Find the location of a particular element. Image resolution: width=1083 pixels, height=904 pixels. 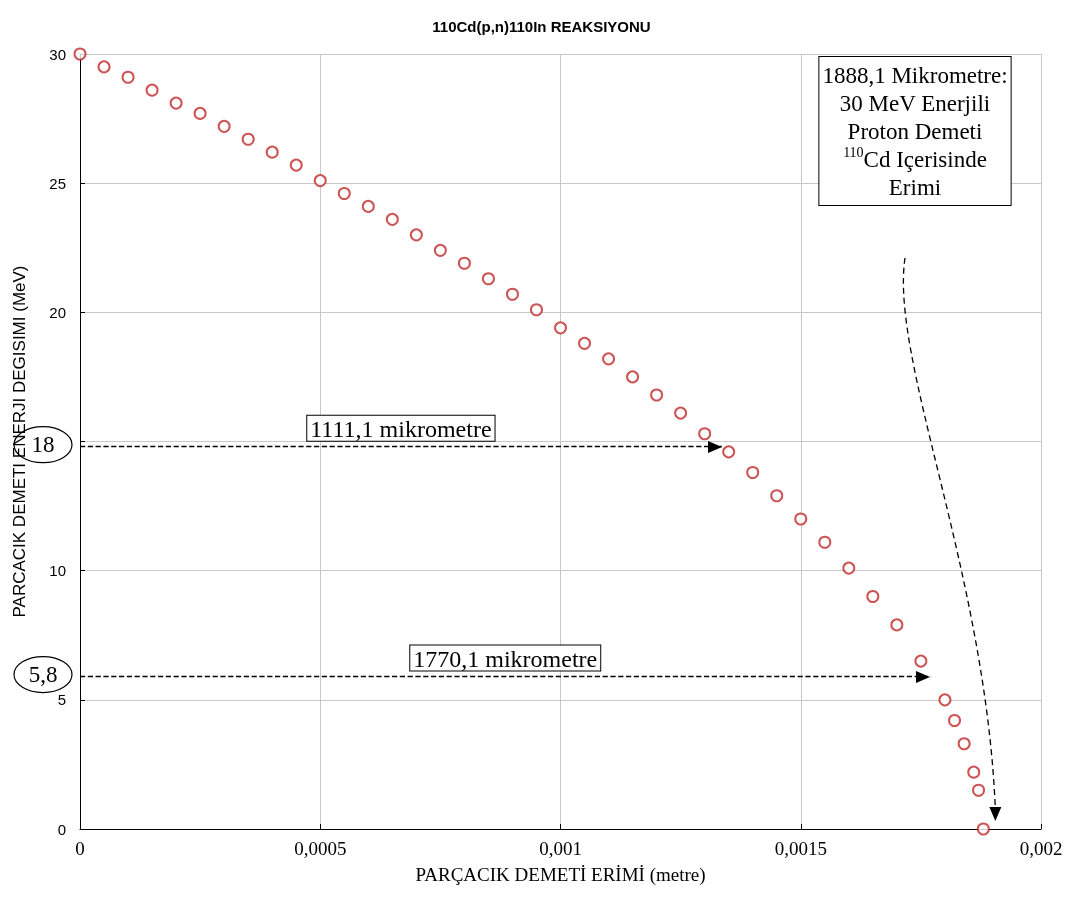

y-tick-label: 25 is located at coordinates (57, 183).